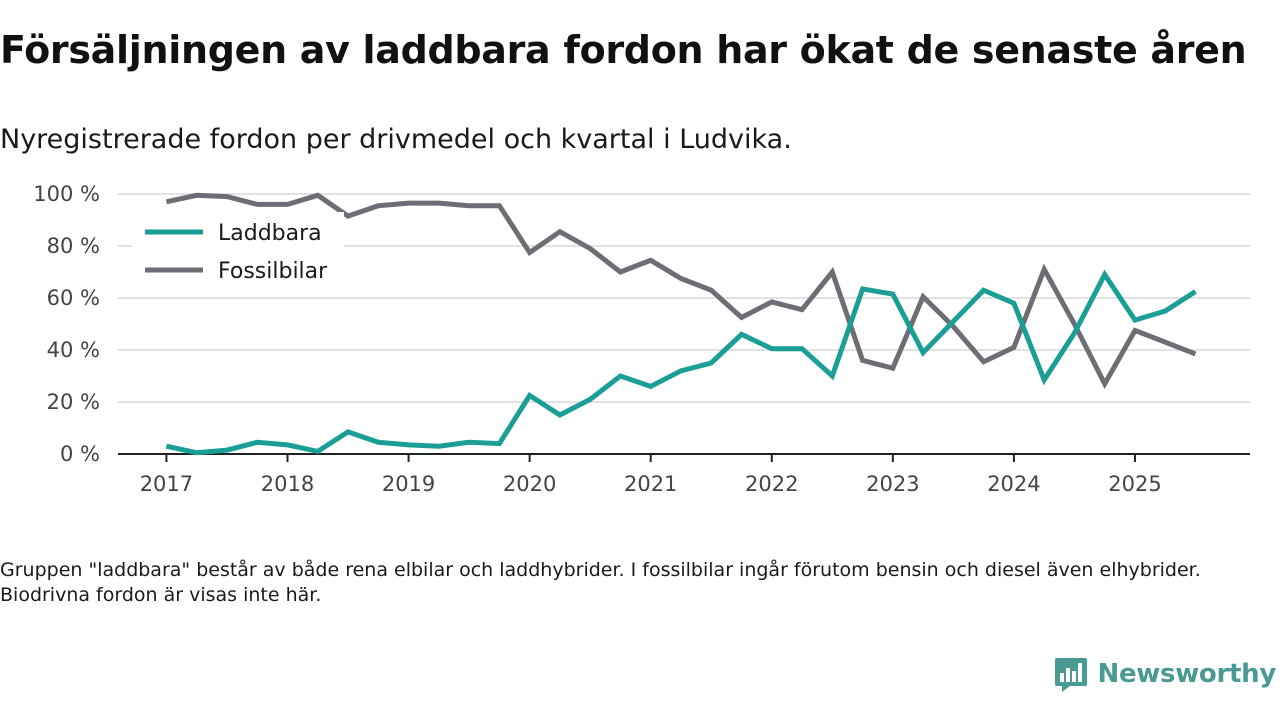 This screenshot has width=1280, height=720. What do you see at coordinates (1013, 484) in the screenshot?
I see `x-tick-label: 2024` at bounding box center [1013, 484].